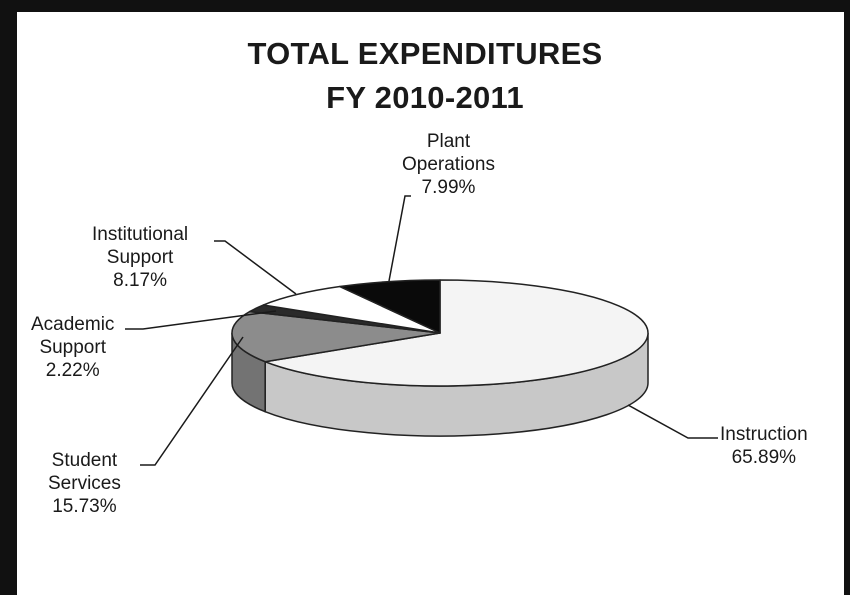  What do you see at coordinates (192, 401) in the screenshot?
I see `leader-student-services` at bounding box center [192, 401].